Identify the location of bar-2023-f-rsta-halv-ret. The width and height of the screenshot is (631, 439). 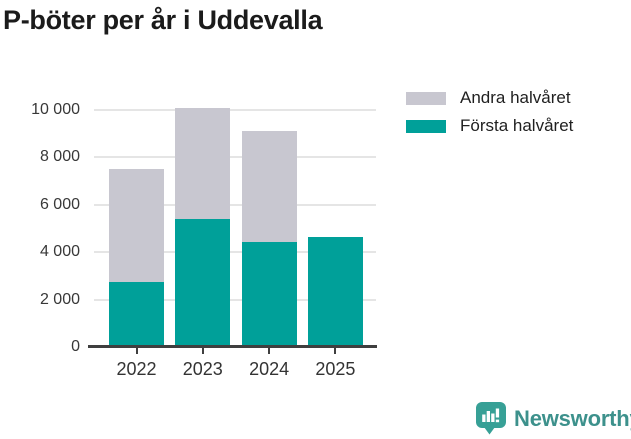
(203, 283).